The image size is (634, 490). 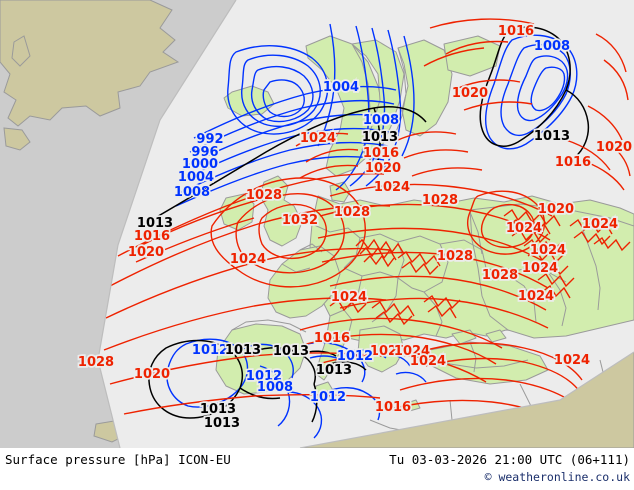 What do you see at coordinates (118, 459) in the screenshot?
I see `footer-title: Surface pressure [hPa] ICON-EU` at bounding box center [118, 459].